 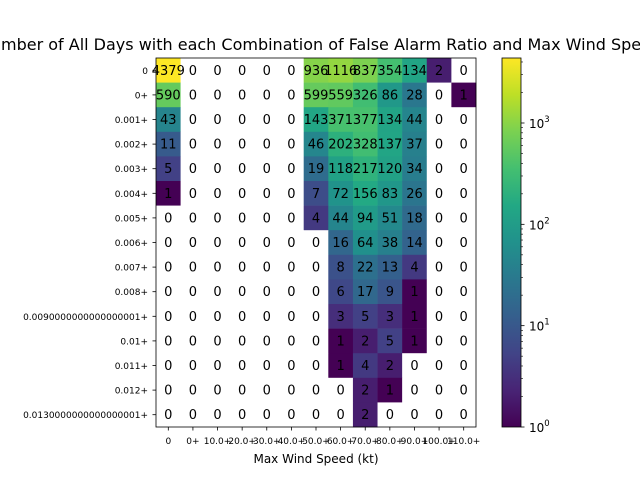 I want to click on cell-value-label: 17, so click(x=365, y=292).